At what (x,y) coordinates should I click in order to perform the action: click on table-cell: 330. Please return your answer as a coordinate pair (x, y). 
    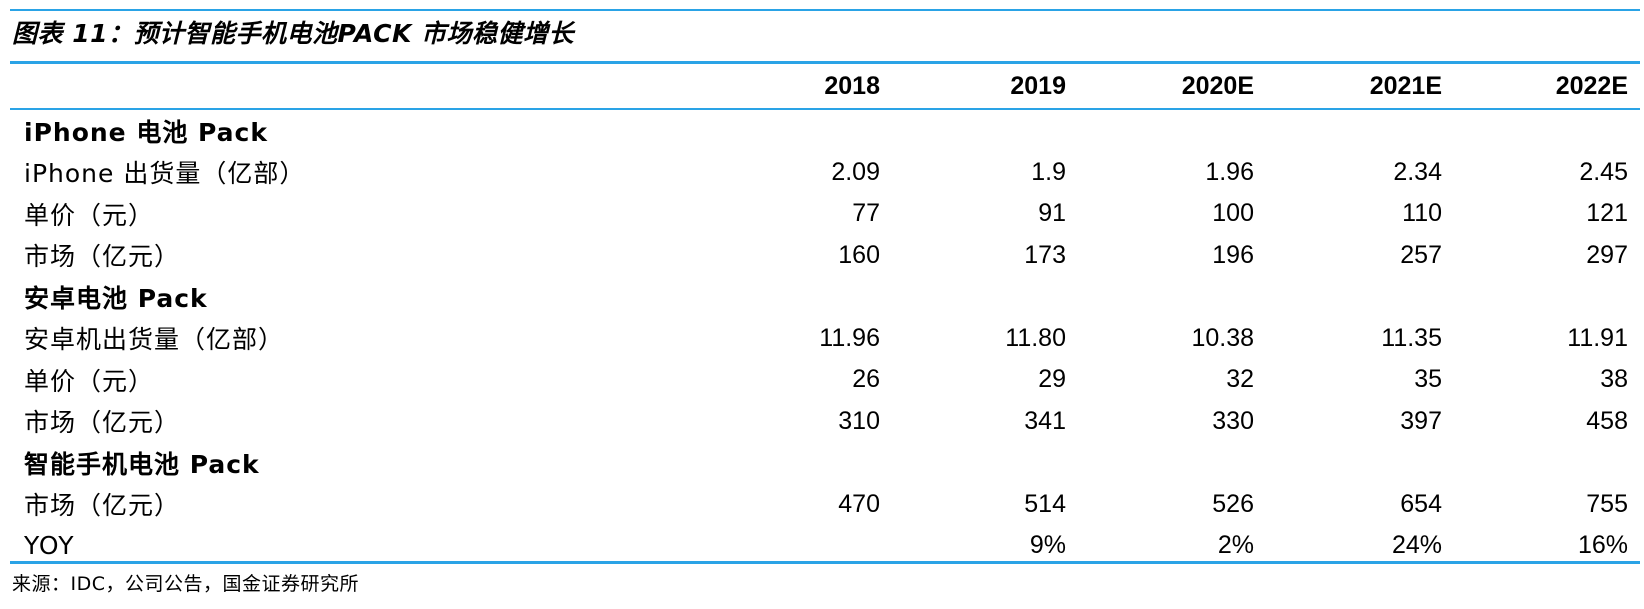
    Looking at the image, I should click on (1233, 420).